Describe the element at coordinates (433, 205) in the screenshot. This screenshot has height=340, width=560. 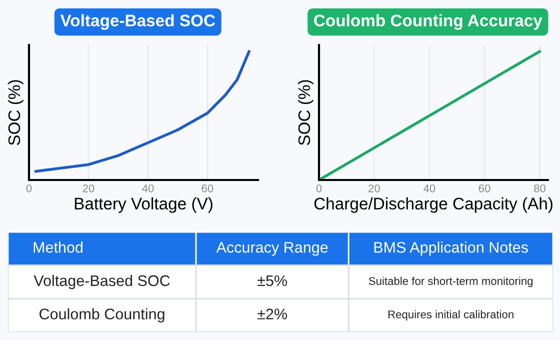
I see `x-axis-title: Charge/Discharge Capacity (Ah)` at that location.